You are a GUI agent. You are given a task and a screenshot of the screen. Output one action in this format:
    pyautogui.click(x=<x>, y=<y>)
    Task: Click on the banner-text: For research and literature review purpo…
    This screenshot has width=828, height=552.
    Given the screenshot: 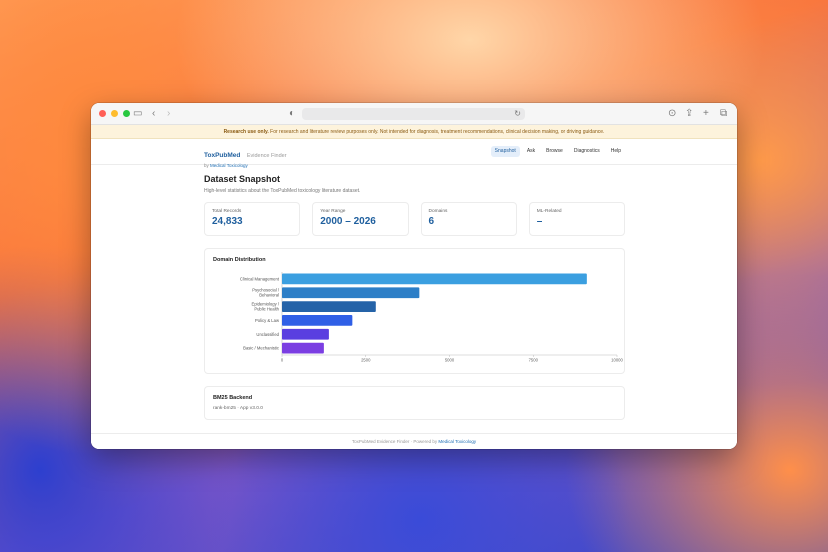 What is the action you would take?
    pyautogui.click(x=436, y=132)
    